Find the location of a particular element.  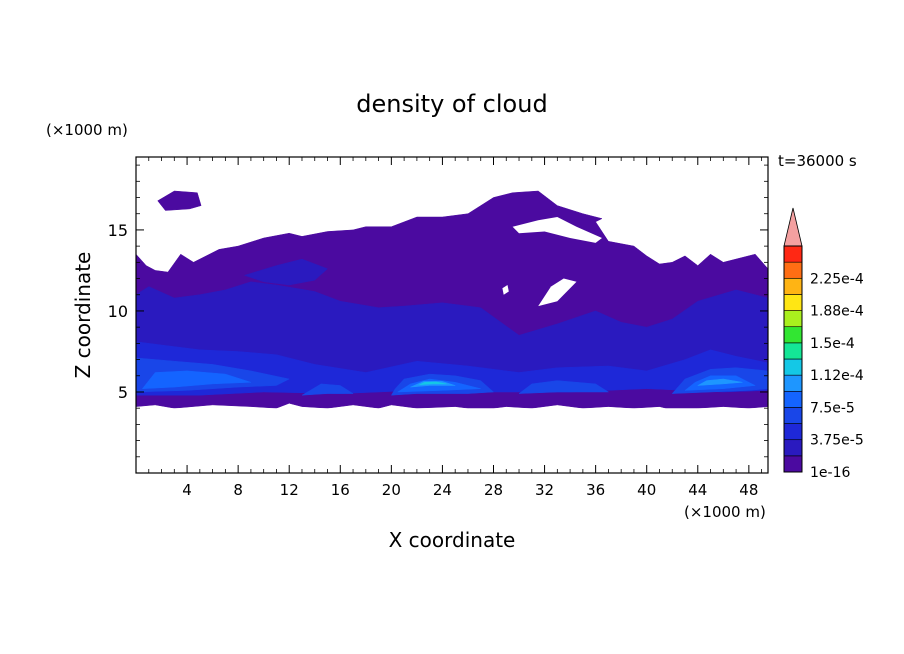

colorbar-extend-arrow is located at coordinates (793, 227).